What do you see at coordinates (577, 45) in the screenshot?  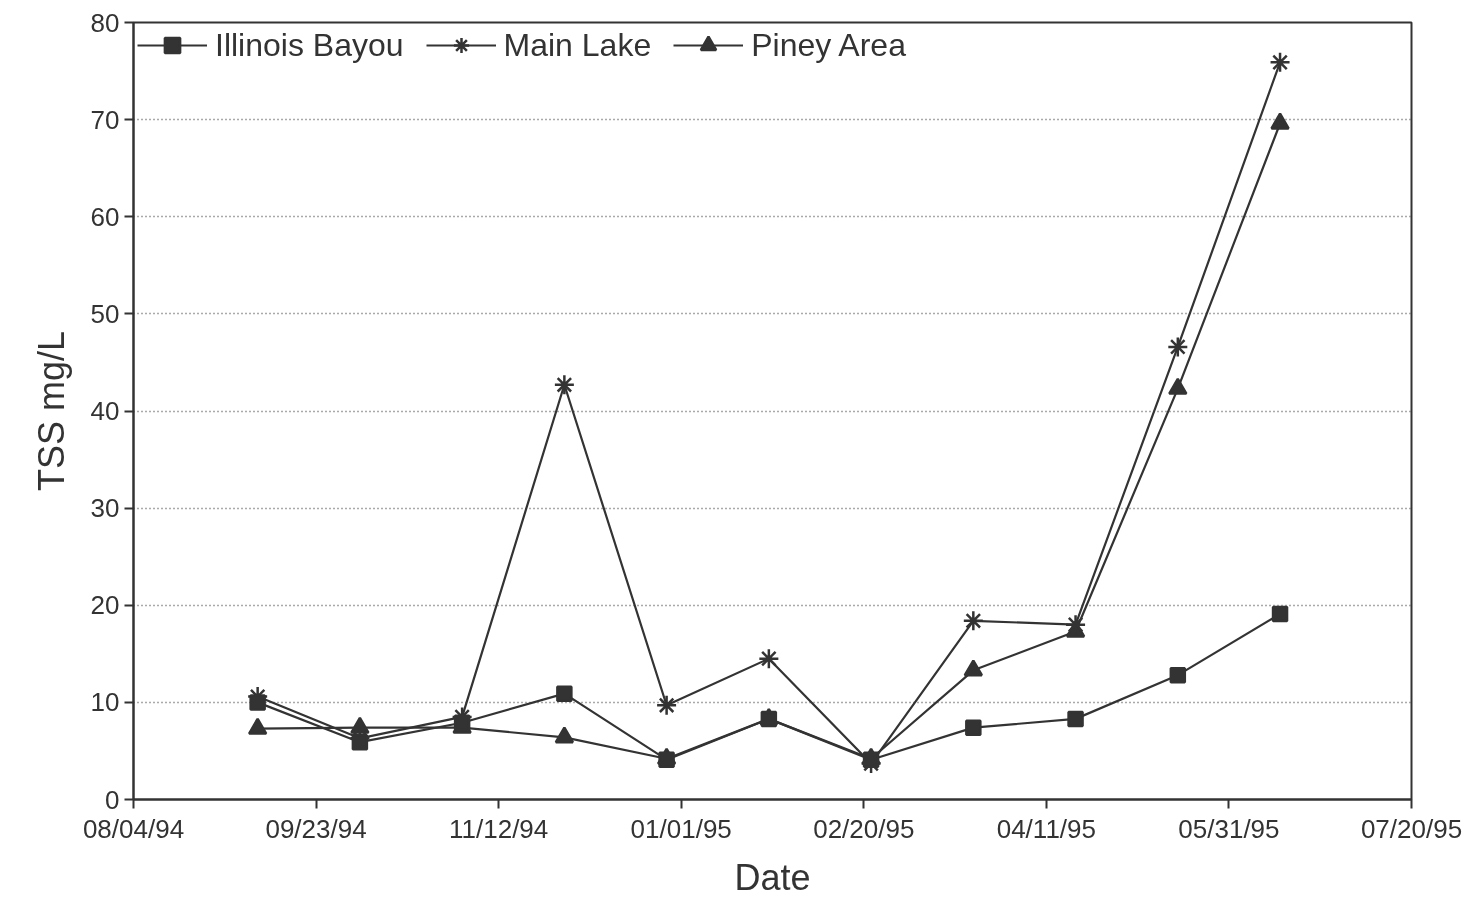 I see `legend-label: Main Lake` at bounding box center [577, 45].